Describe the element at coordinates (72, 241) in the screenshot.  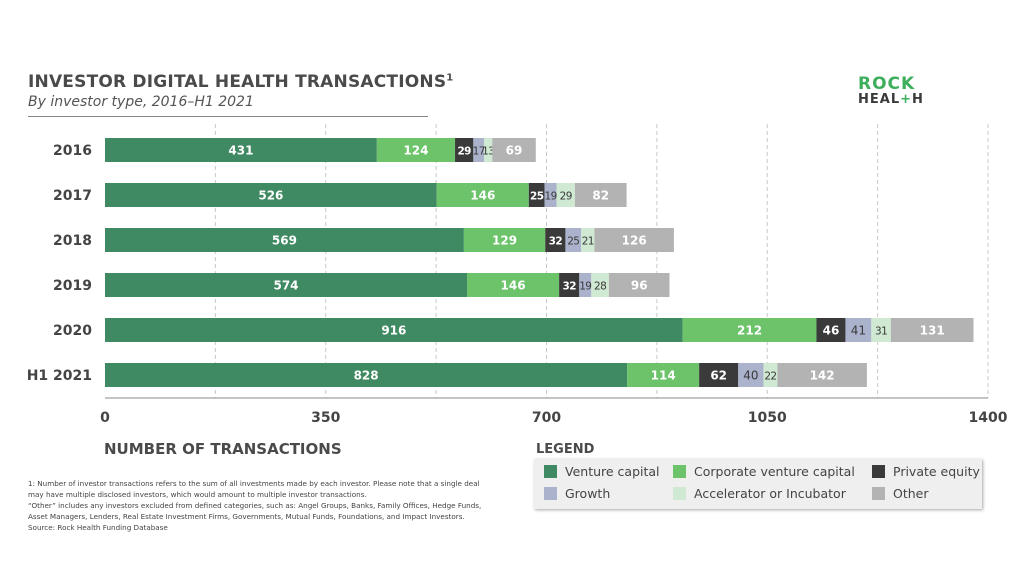
I see `y-category-label: 2018` at that location.